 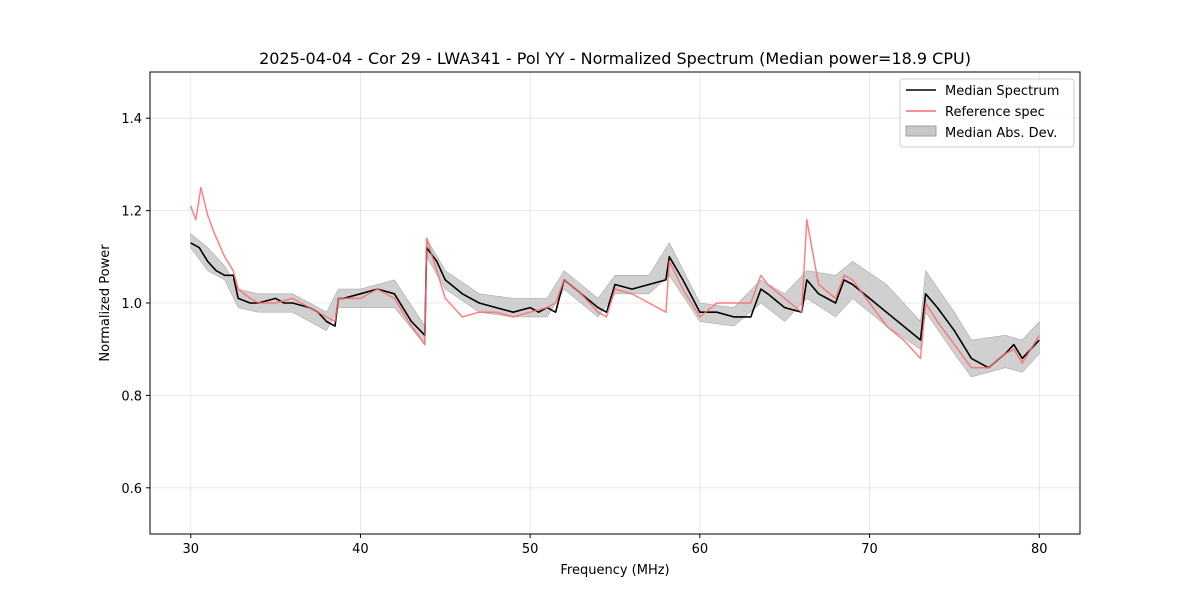 I want to click on x-tick-label: 30, so click(x=190, y=549).